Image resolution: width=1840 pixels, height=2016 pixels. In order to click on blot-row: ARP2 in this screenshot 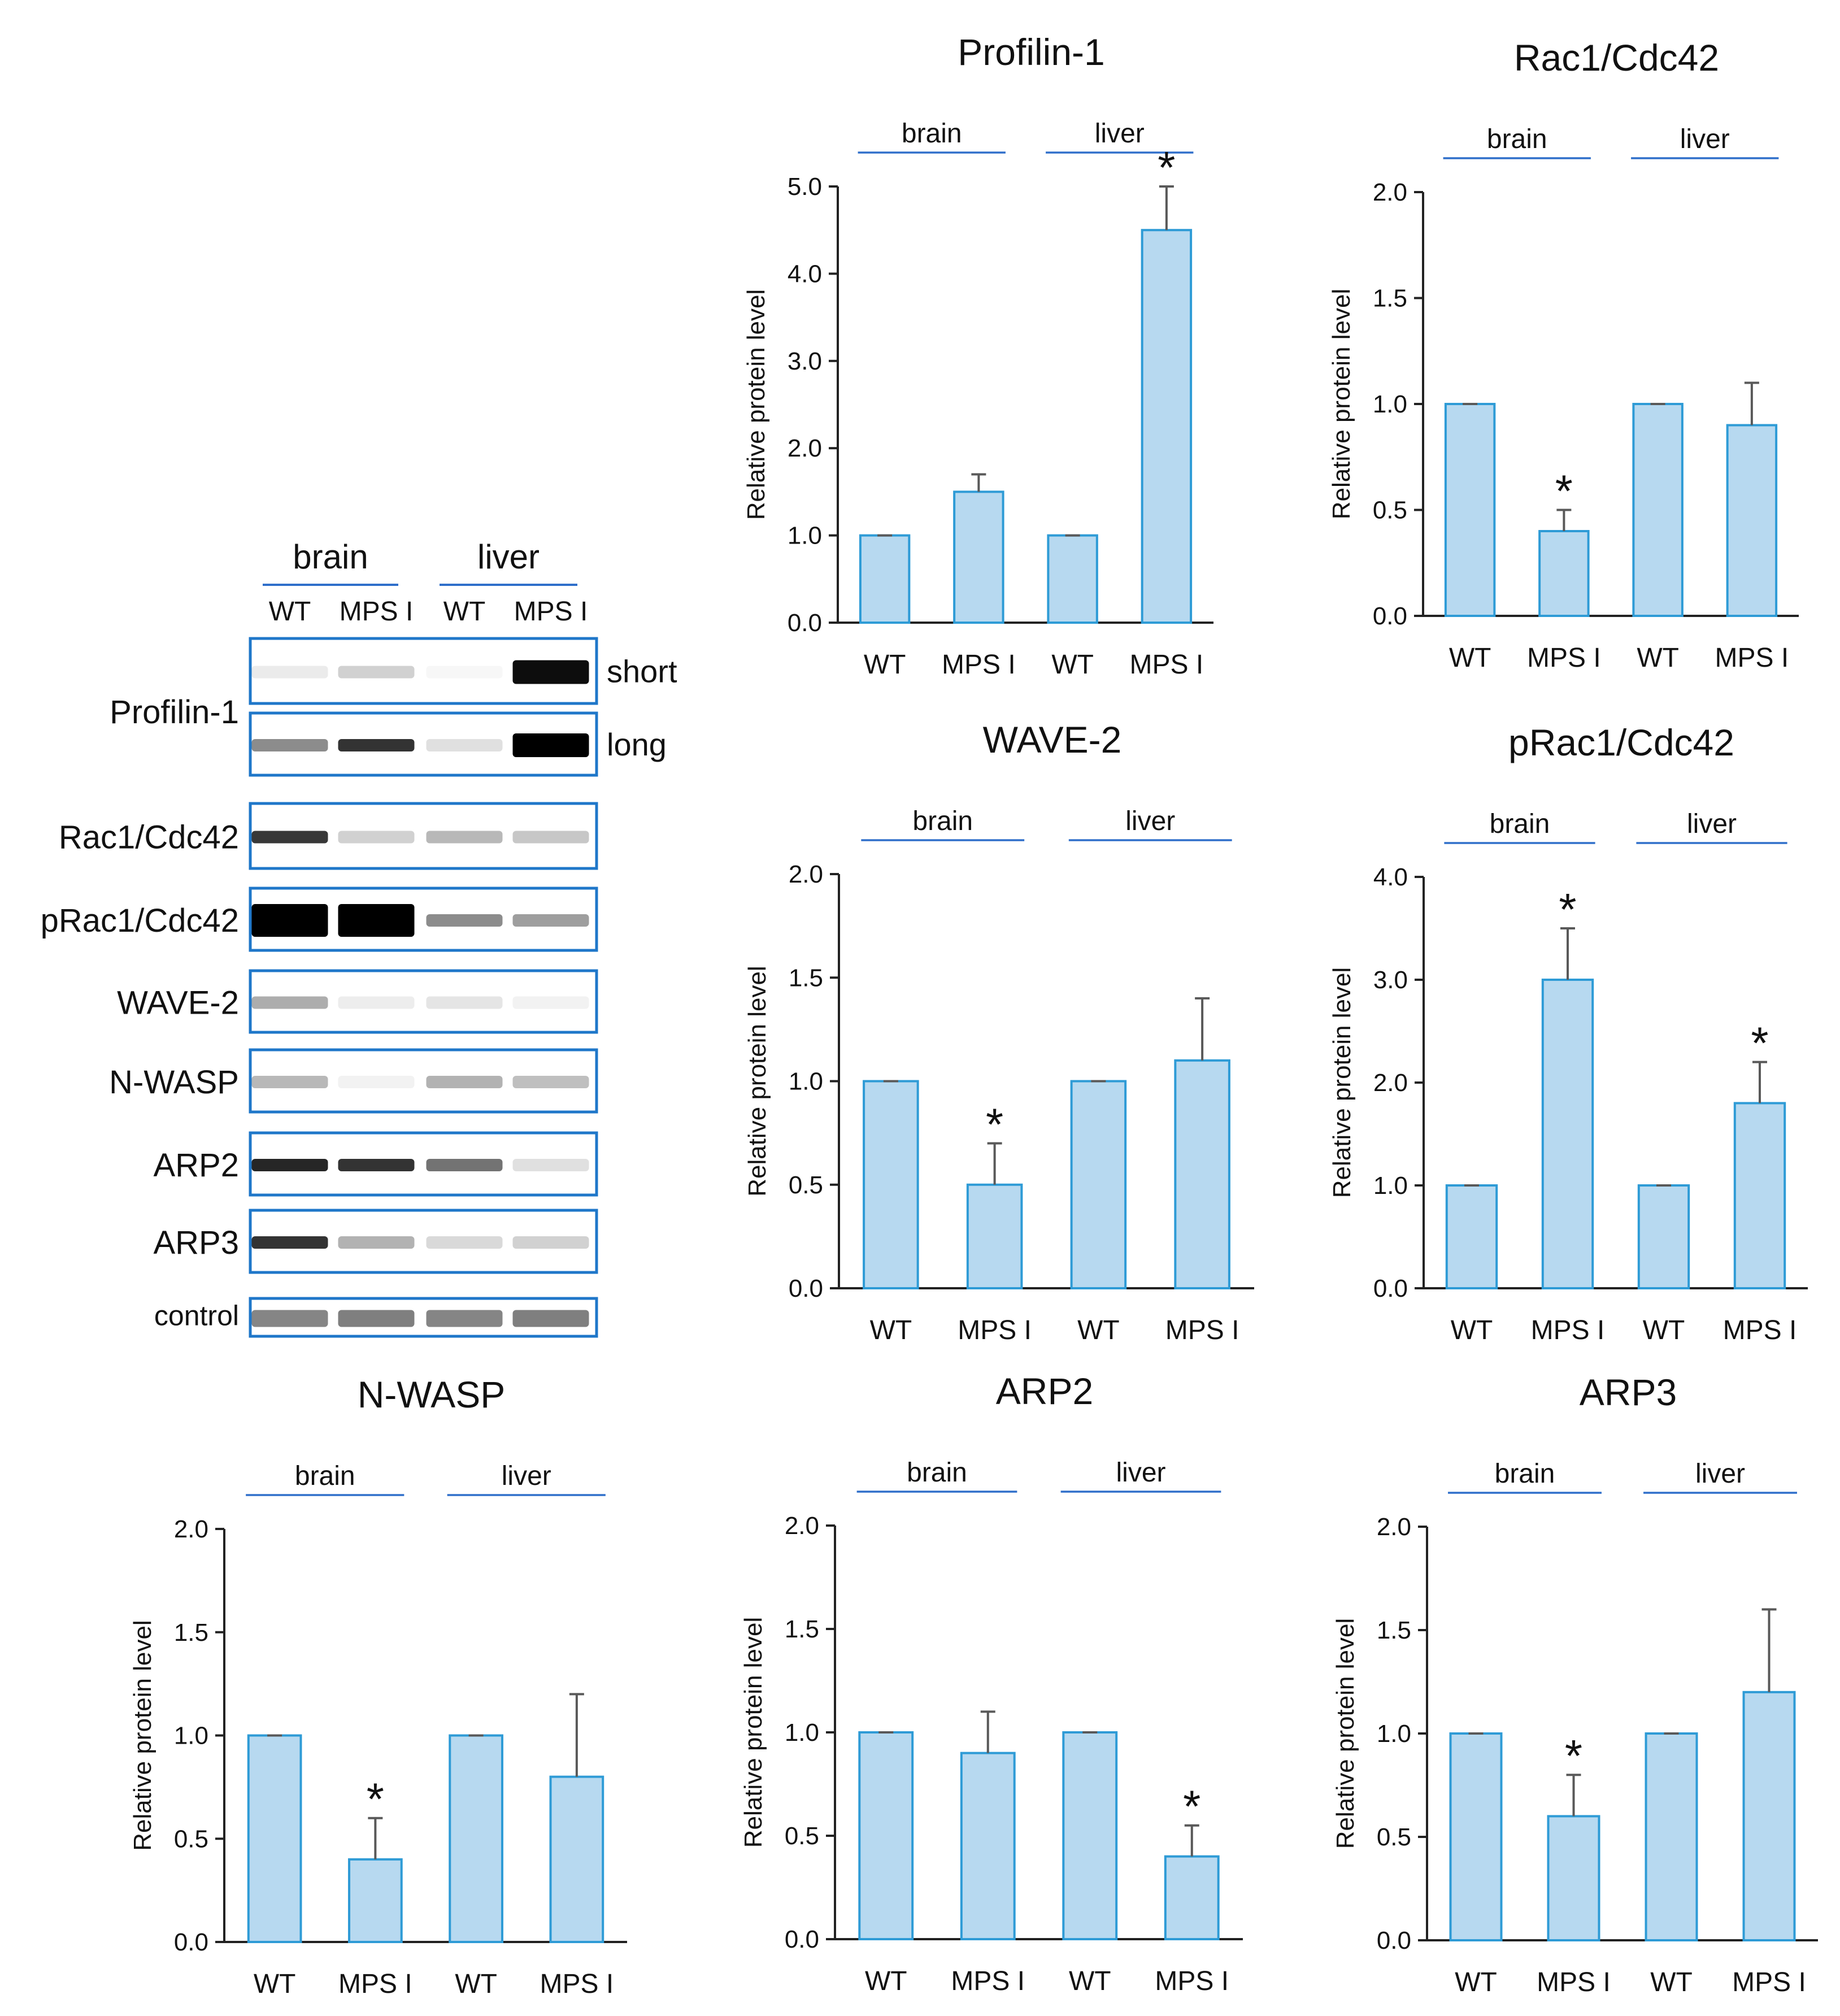, I will do `click(376, 1164)`.